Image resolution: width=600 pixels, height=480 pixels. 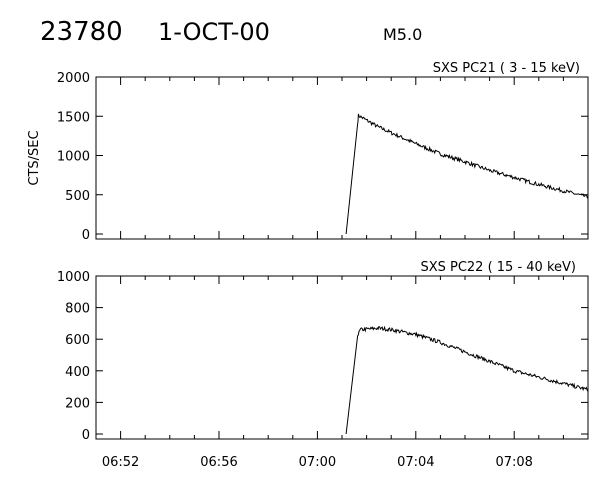 What do you see at coordinates (81, 32) in the screenshot?
I see `event-id: 23780` at bounding box center [81, 32].